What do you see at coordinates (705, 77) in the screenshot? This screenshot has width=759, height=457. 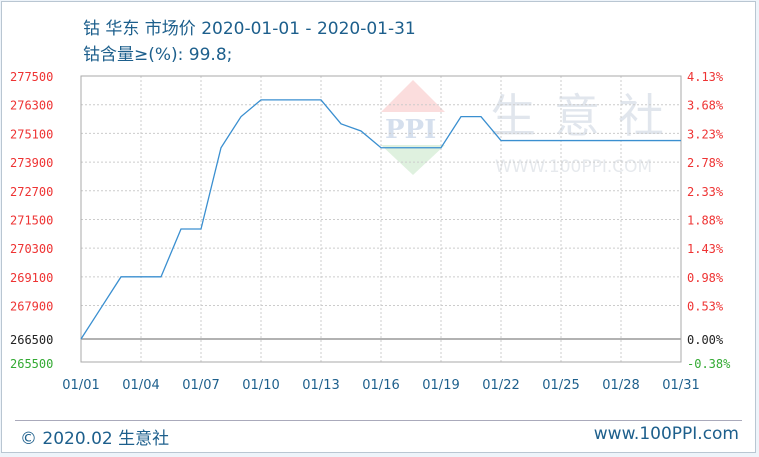 I see `y-tick-label-right: 4.13%` at bounding box center [705, 77].